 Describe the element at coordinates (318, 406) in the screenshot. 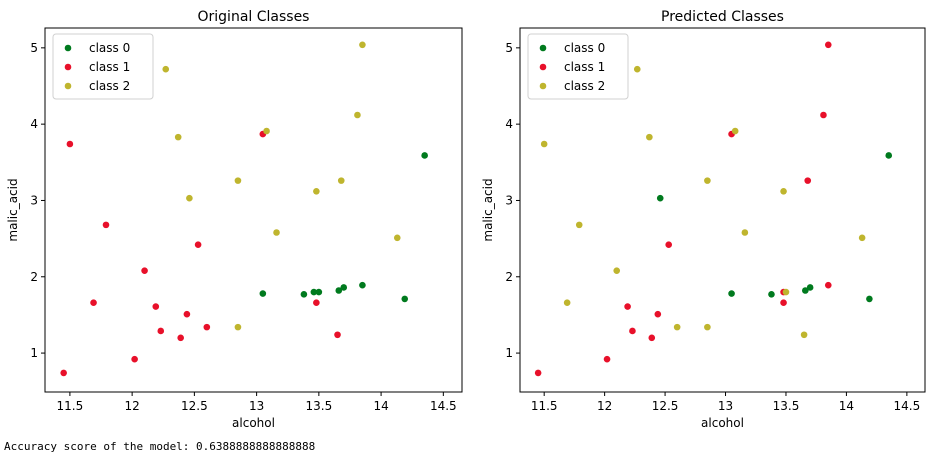

I see `x-tick-label: 13.5` at that location.